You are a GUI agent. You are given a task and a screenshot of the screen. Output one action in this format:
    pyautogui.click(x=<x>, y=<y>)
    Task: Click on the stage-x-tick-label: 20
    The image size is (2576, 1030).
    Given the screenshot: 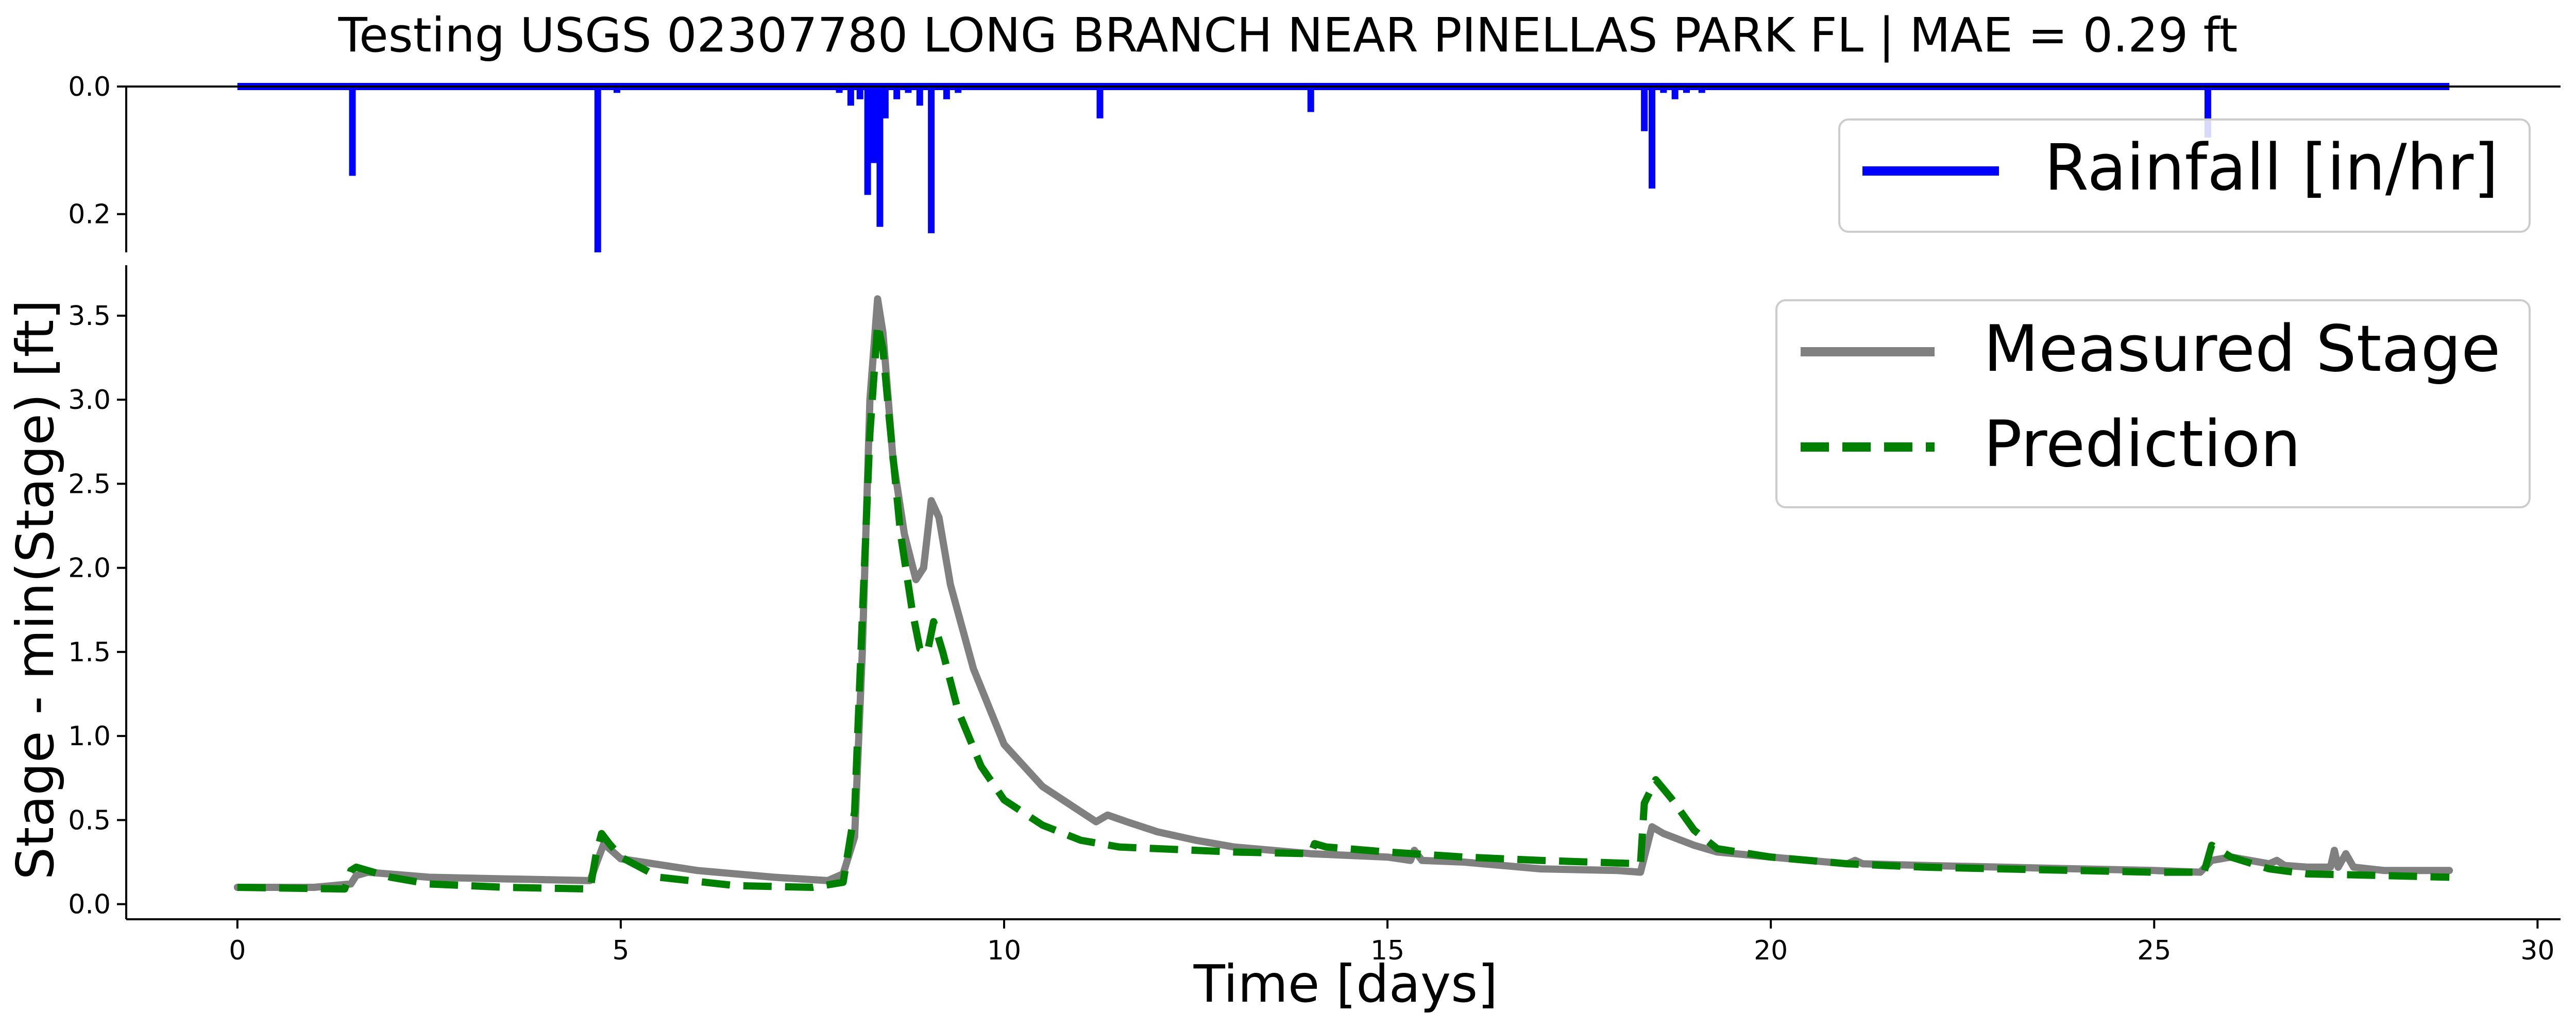 What is the action you would take?
    pyautogui.click(x=1771, y=951)
    